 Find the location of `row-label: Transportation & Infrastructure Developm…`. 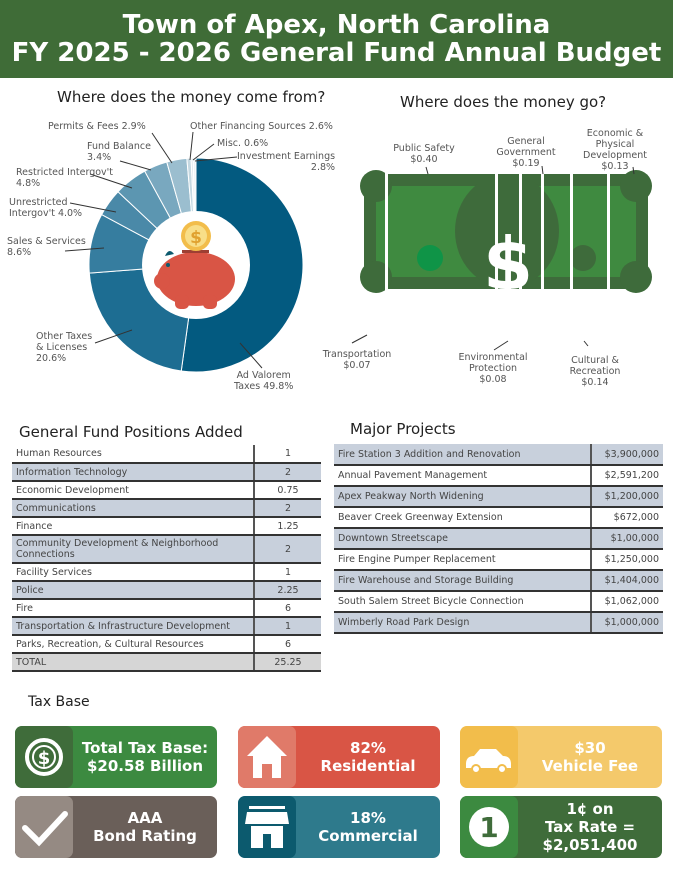

row-label: Transportation & Infrastructure Developm… is located at coordinates (133, 626).